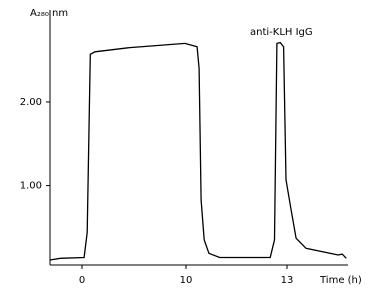  What do you see at coordinates (31, 186) in the screenshot?
I see `y-tick-label: 1.00` at bounding box center [31, 186].